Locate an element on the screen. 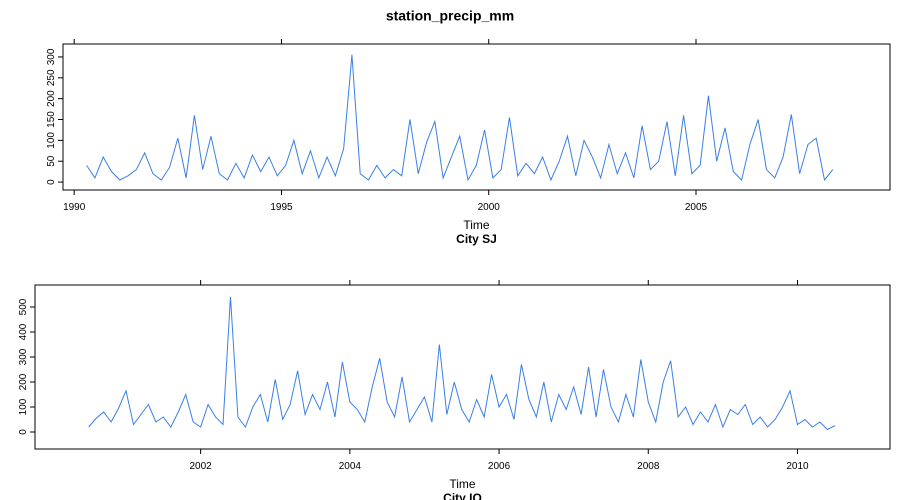 The height and width of the screenshot is (500, 900). x-tick-label: 1990 is located at coordinates (74, 207).